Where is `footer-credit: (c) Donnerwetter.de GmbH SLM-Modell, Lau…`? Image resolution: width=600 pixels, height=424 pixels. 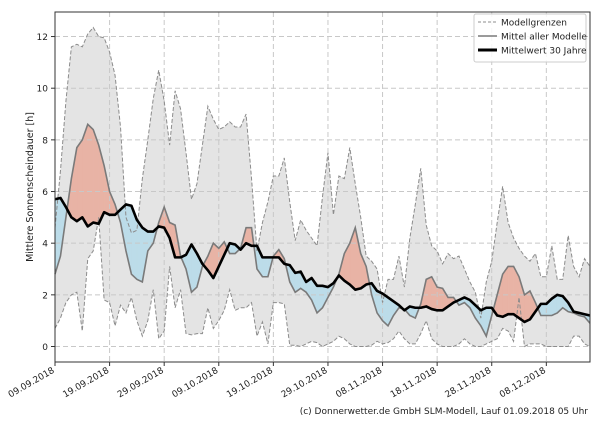 footer-credit: (c) Donnerwetter.de GmbH SLM-Modell, Lau… is located at coordinates (444, 412).